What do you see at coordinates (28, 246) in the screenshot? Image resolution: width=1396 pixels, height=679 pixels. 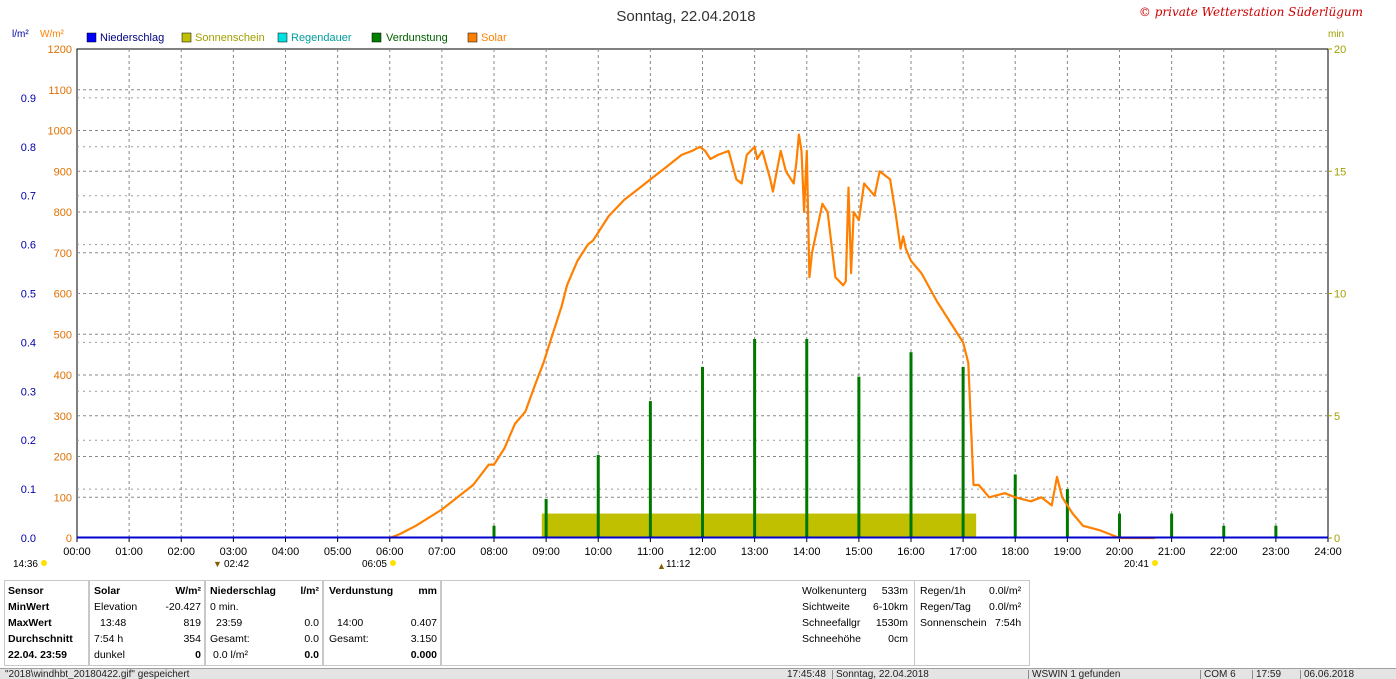 I see `y-tick-label-rain: 0.6` at bounding box center [28, 246].